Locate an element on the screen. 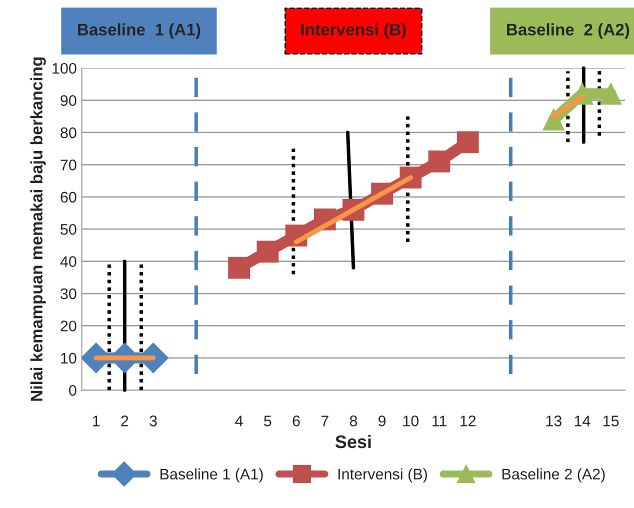 The width and height of the screenshot is (634, 508). y-tick-label: 20 is located at coordinates (68, 326).